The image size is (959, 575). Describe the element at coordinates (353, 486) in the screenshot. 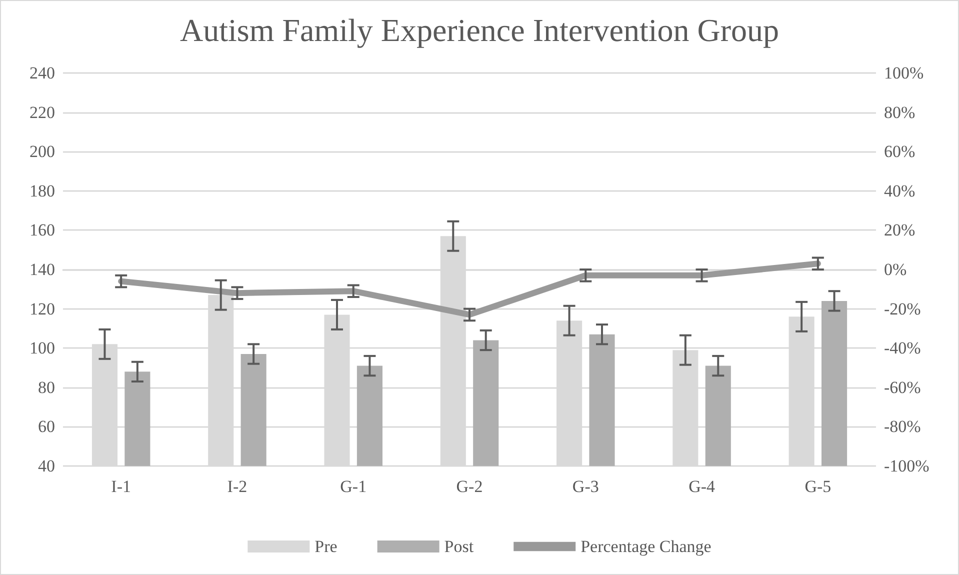

I see `x-tick-label: G-1` at that location.